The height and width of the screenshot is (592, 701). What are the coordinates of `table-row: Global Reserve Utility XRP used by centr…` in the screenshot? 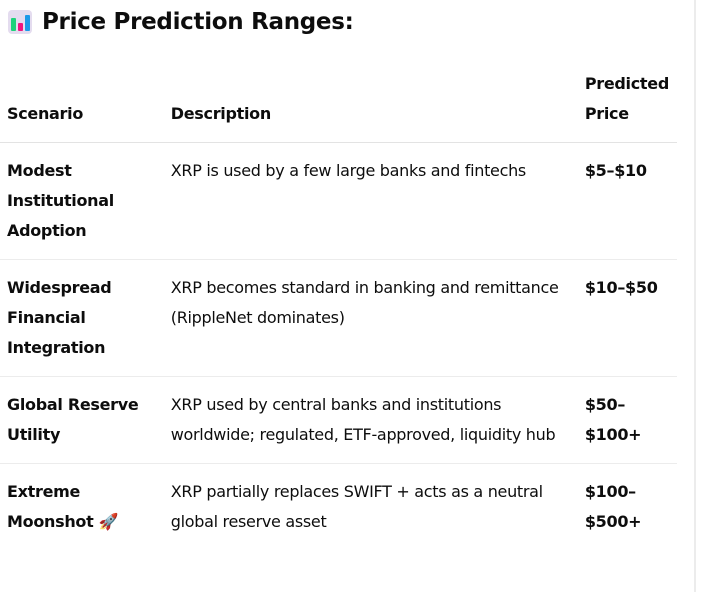 It's located at (338, 420).